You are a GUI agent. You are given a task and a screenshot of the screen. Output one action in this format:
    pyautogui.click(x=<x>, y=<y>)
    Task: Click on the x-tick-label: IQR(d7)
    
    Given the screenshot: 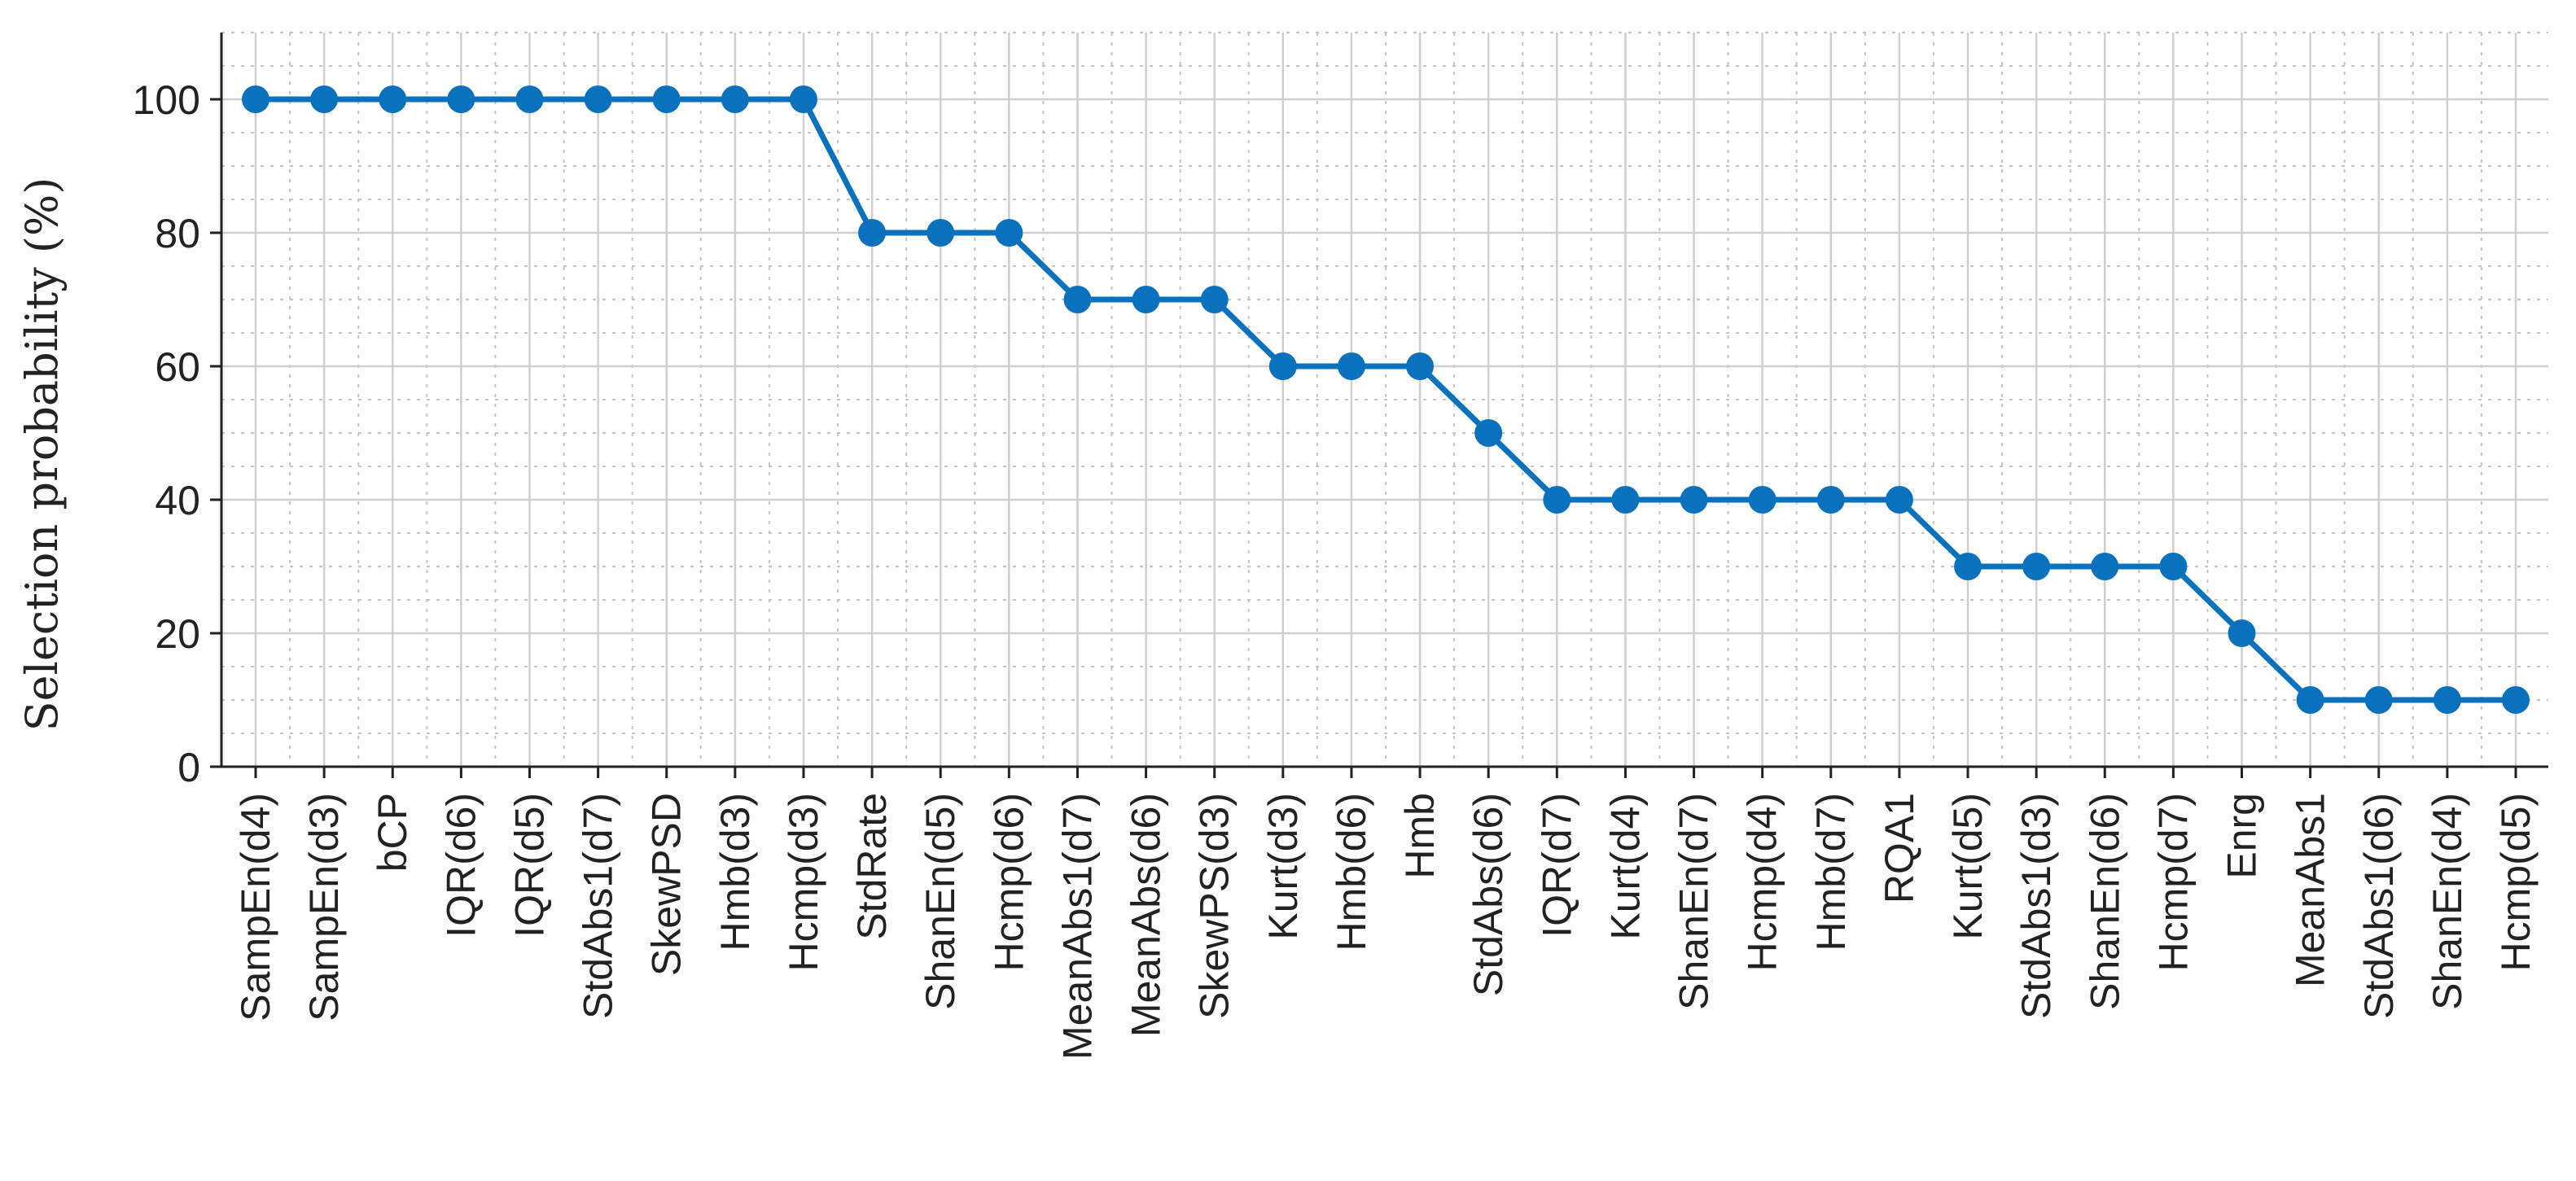 What is the action you would take?
    pyautogui.click(x=1556, y=866)
    